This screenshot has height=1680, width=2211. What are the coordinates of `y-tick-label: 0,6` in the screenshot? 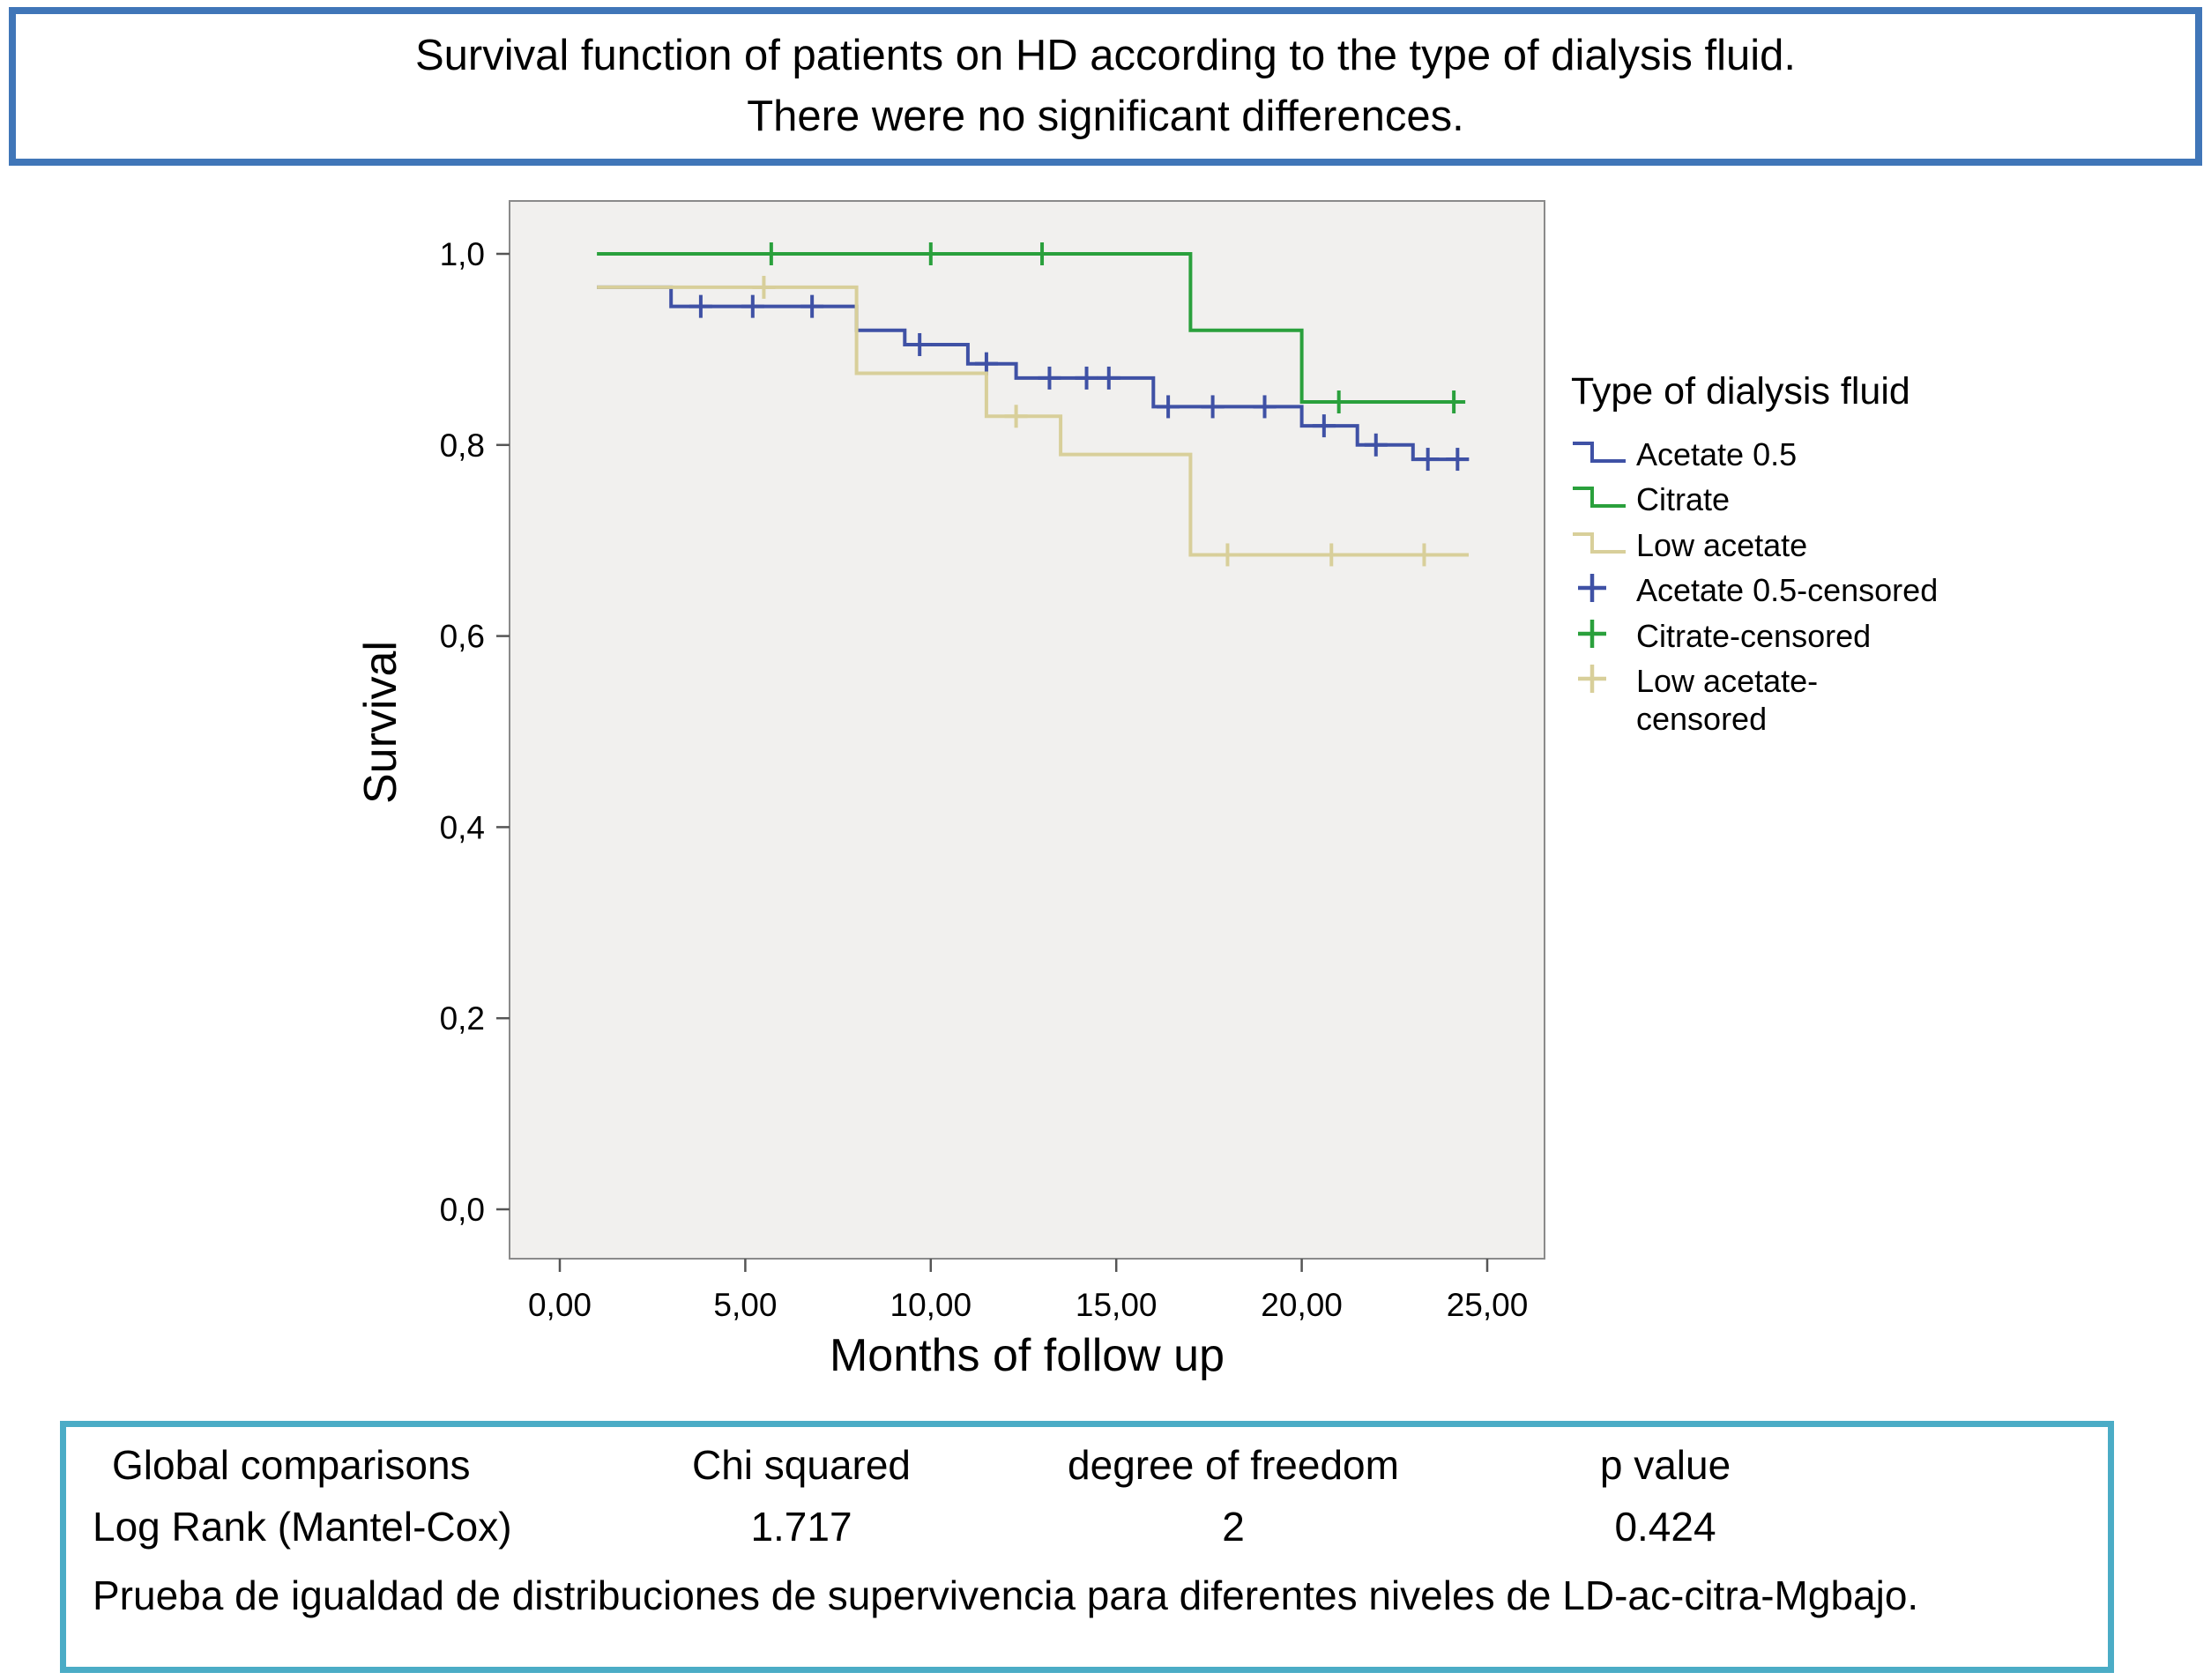 It's located at (462, 637).